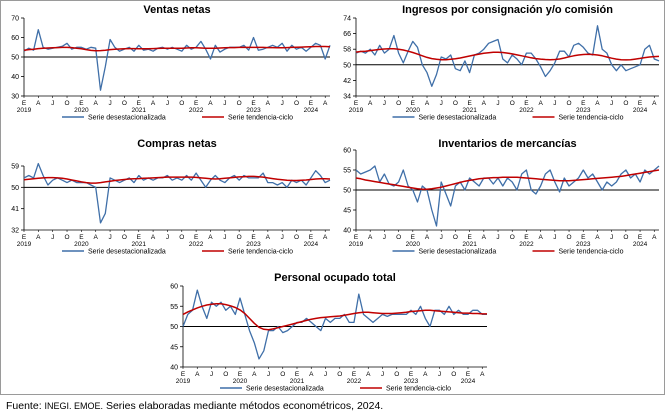 The image size is (670, 417). I want to click on y-tick-label: 74, so click(347, 19).